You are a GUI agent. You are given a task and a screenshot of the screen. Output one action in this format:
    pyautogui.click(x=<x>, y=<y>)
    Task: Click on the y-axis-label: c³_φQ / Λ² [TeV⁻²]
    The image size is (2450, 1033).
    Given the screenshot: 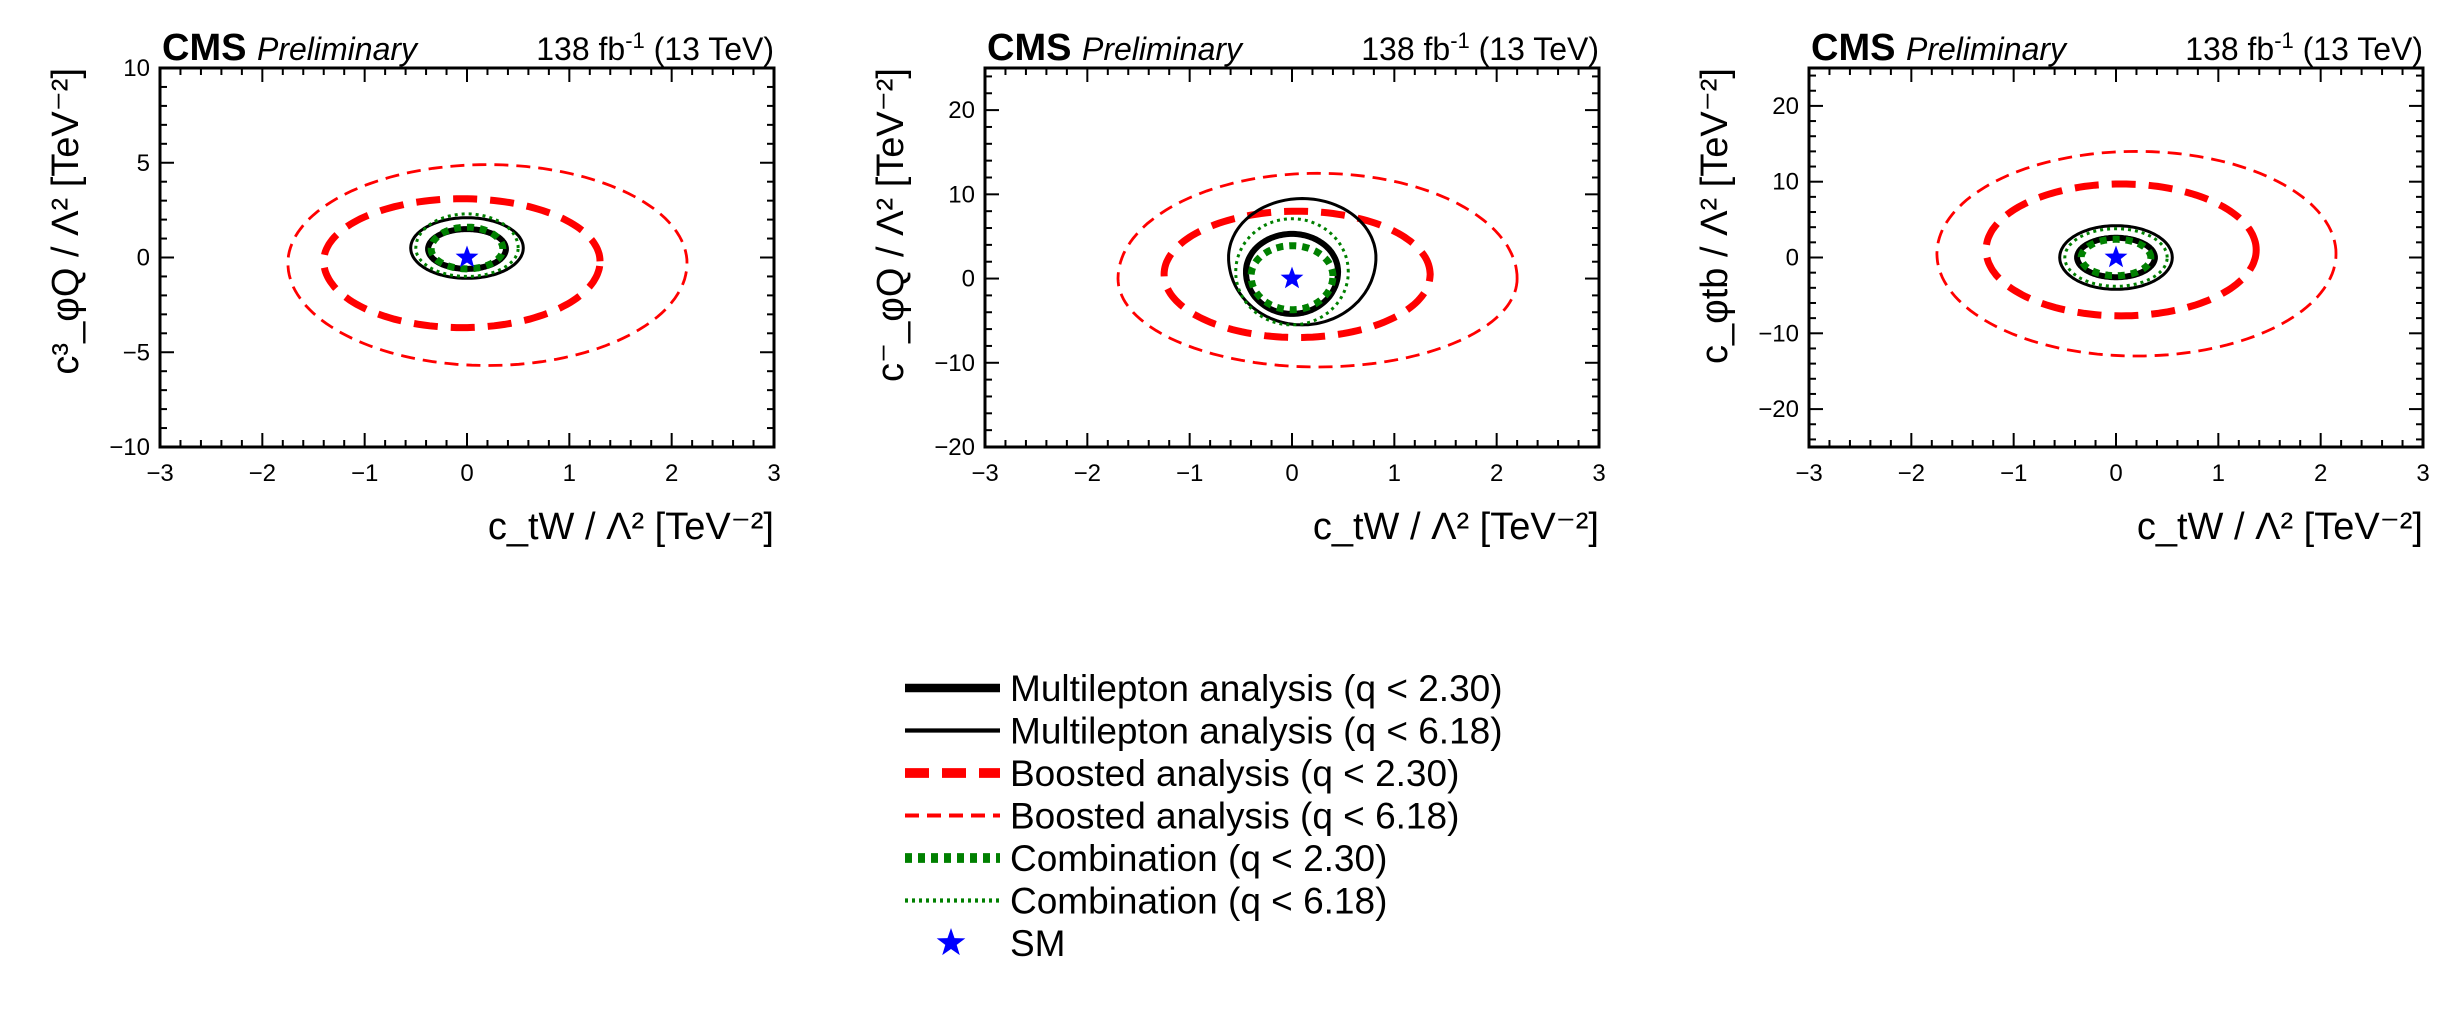 What is the action you would take?
    pyautogui.click(x=66, y=221)
    